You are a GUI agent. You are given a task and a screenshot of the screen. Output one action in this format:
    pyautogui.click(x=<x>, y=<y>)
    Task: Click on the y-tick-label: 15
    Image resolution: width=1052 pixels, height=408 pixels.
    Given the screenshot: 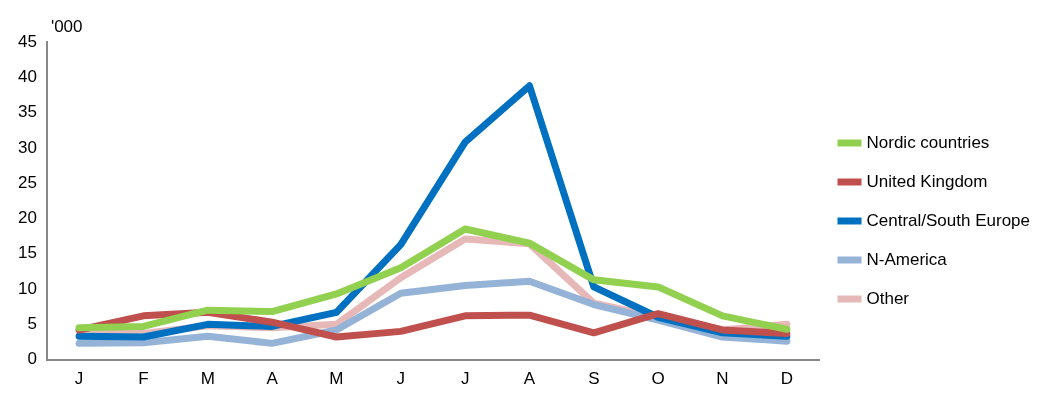 What is the action you would take?
    pyautogui.click(x=27, y=253)
    